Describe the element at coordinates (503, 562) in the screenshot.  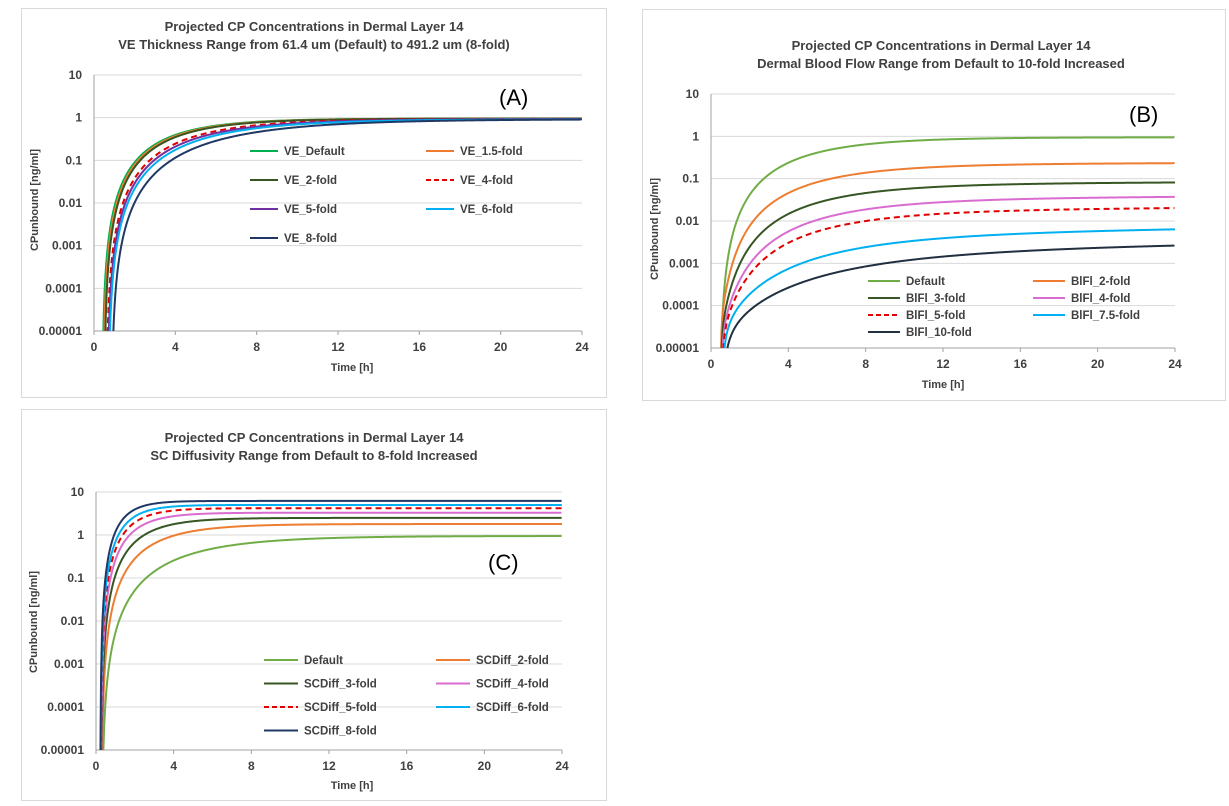
I see `chart-c-panel-label: (C)` at that location.